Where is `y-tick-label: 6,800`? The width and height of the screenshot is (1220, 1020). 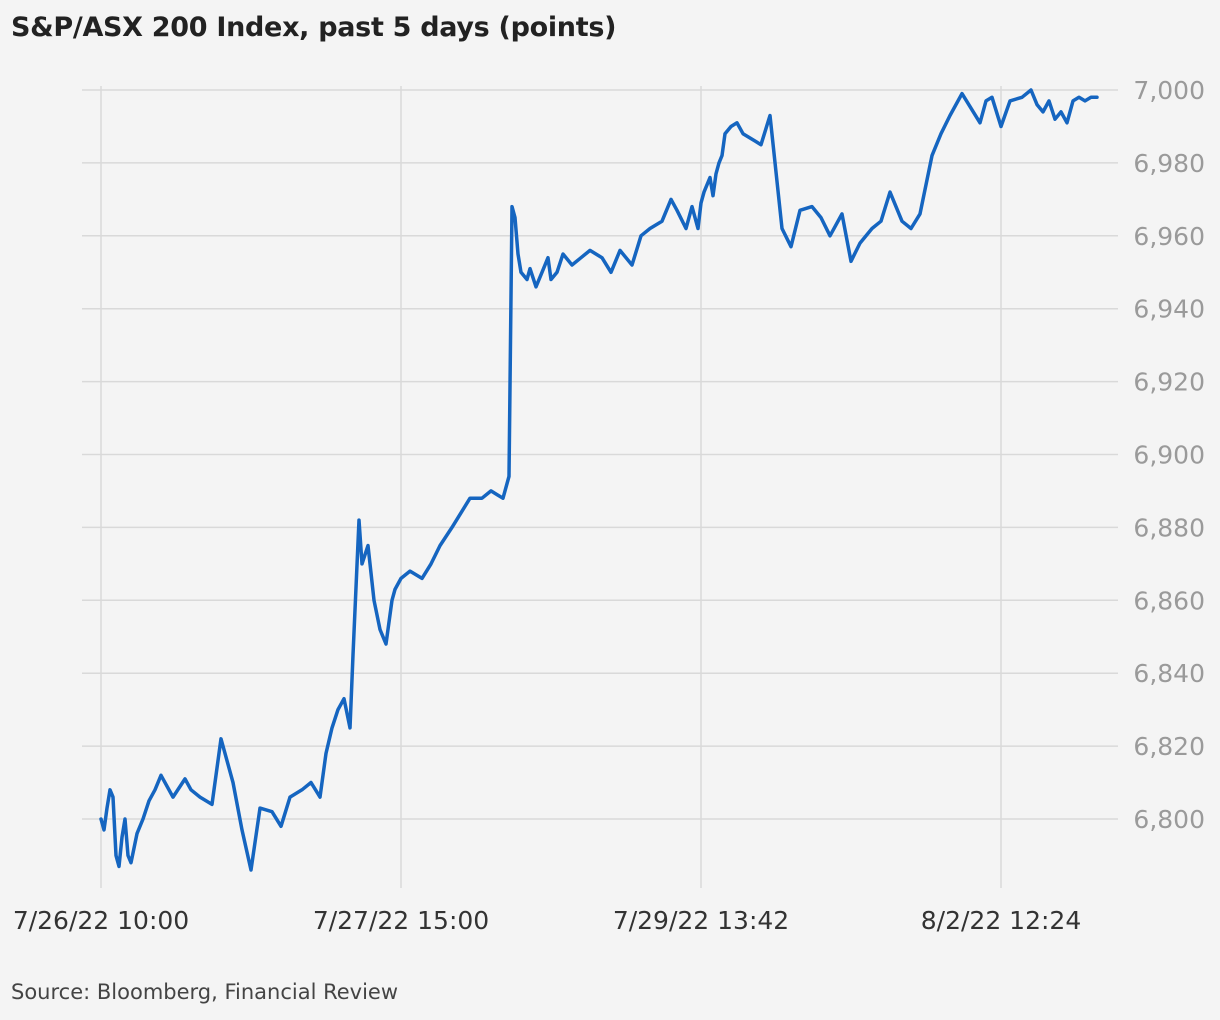 y-tick-label: 6,800 is located at coordinates (1169, 819).